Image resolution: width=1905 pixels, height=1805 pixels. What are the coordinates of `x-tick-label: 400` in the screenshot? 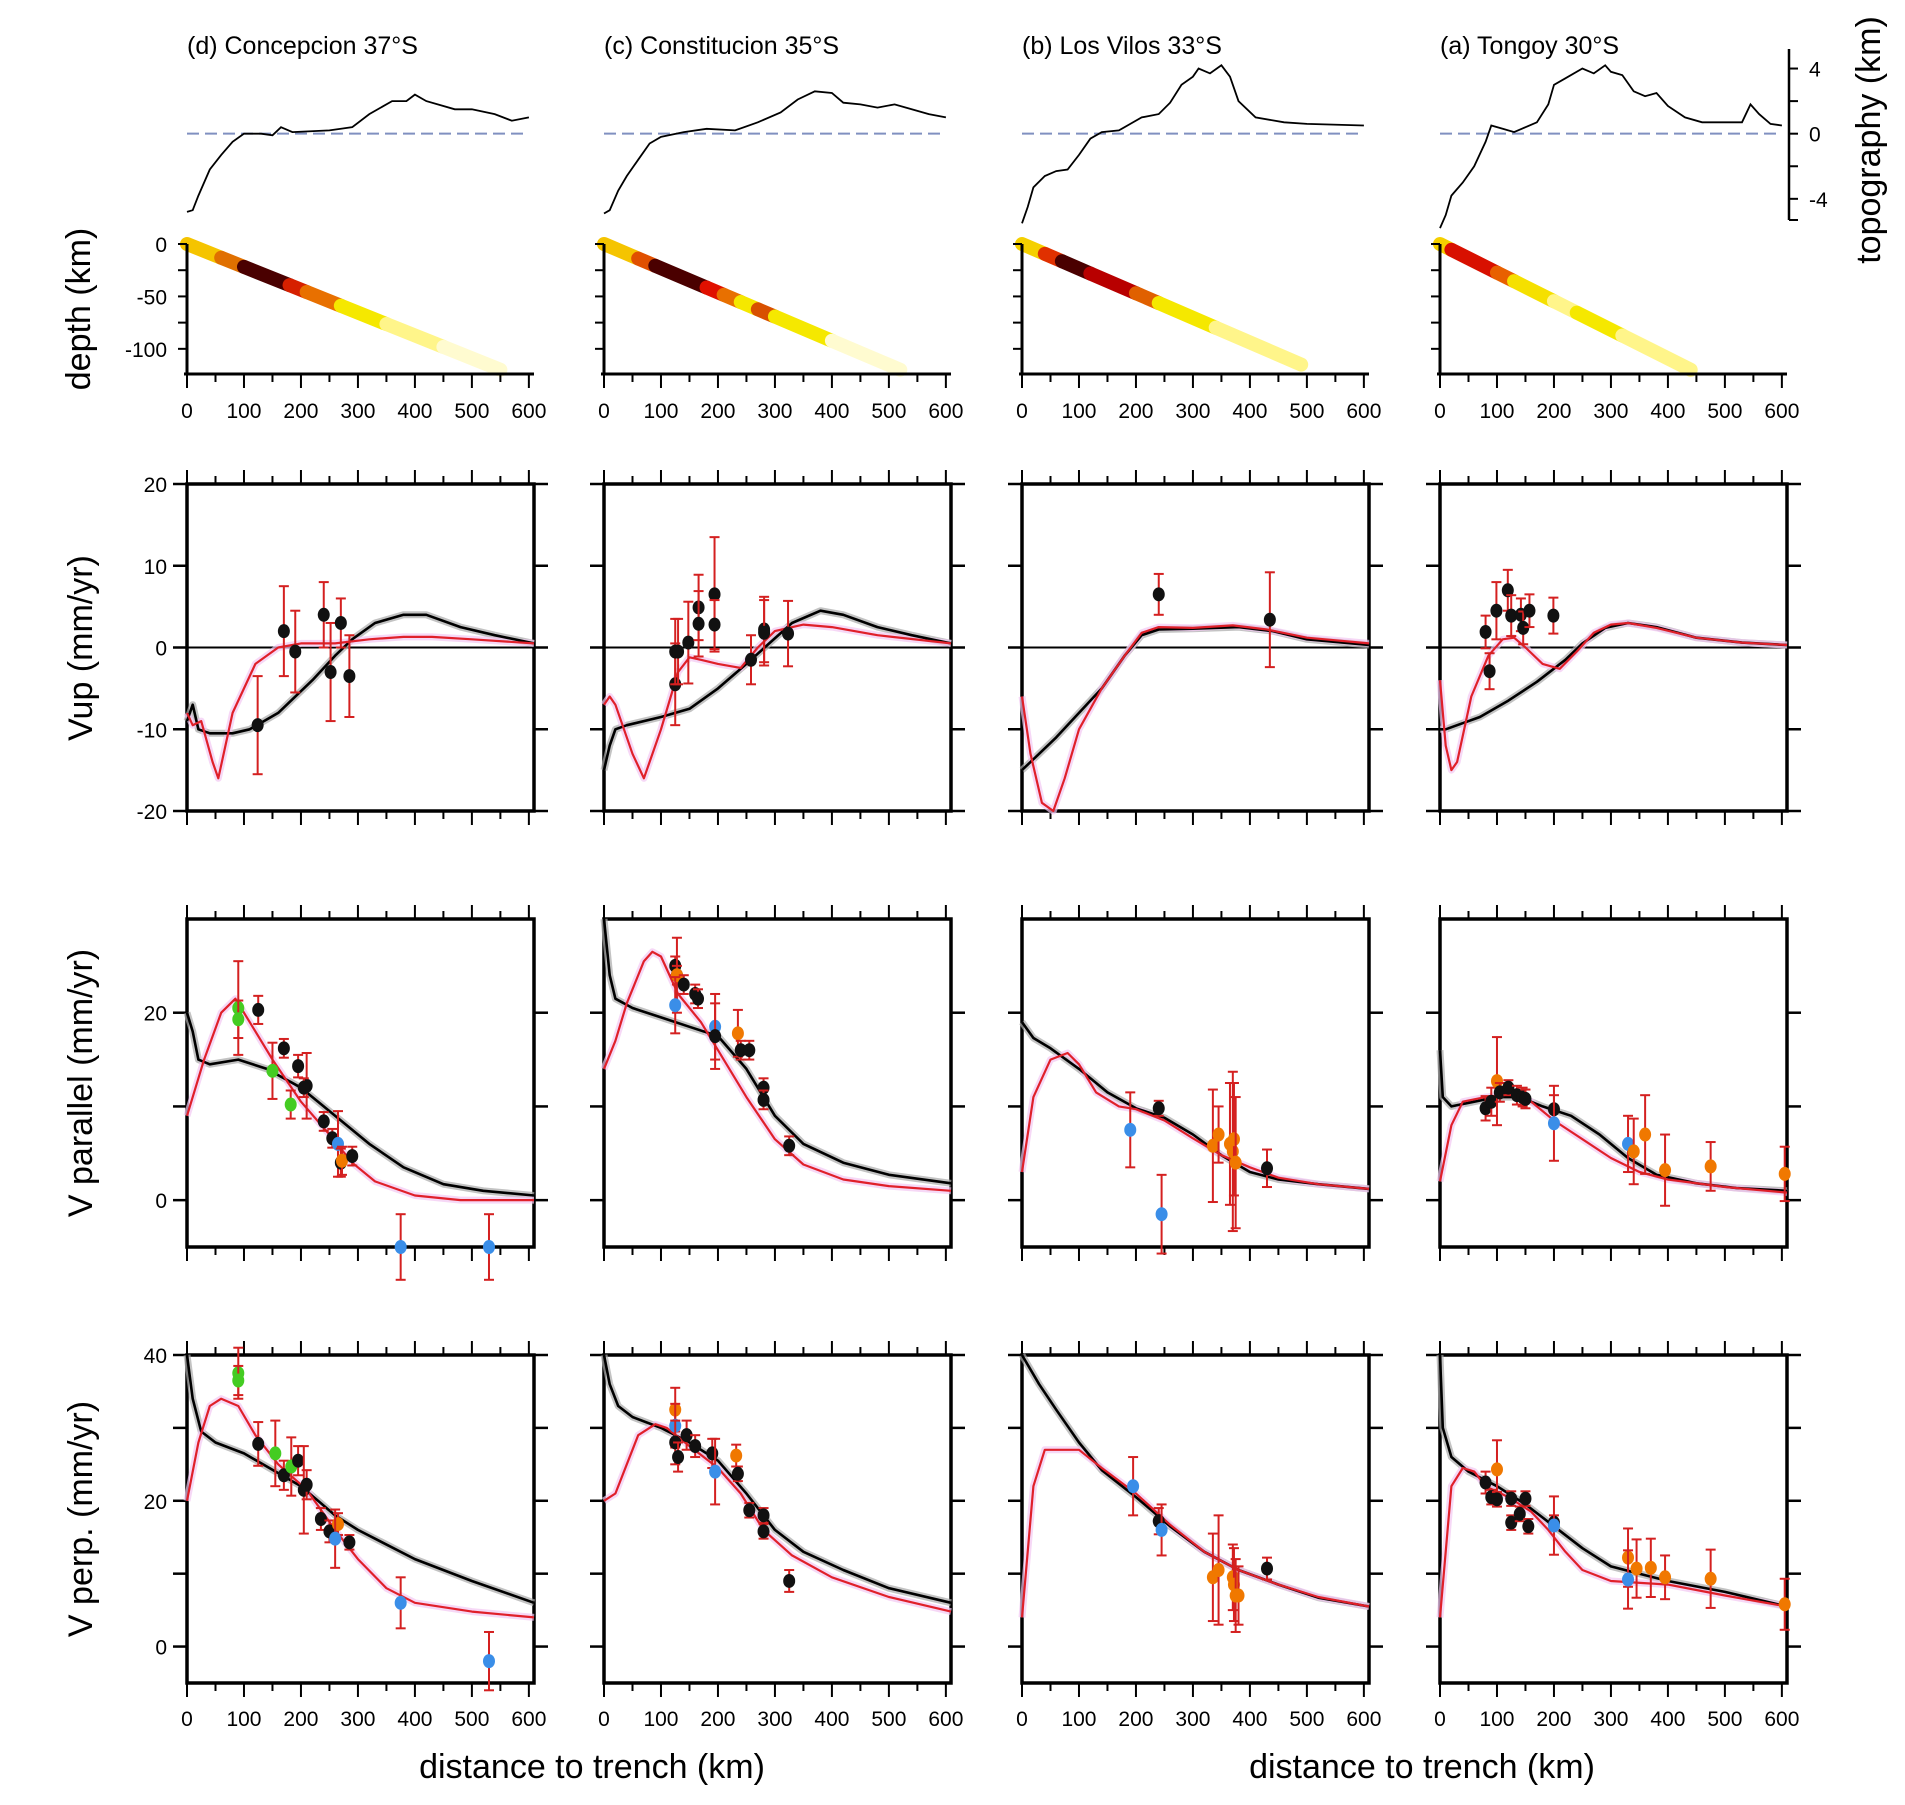 It's located at (831, 411).